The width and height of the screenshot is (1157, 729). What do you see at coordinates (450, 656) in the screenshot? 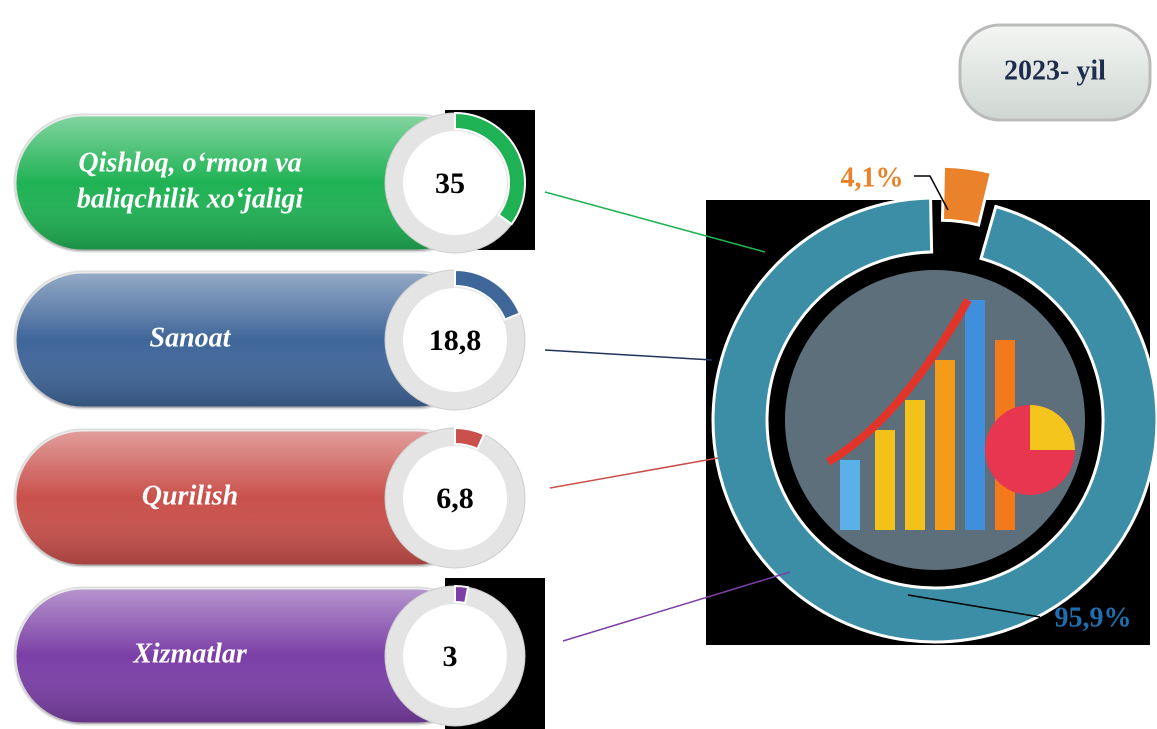
I see `sector-value: 3` at bounding box center [450, 656].